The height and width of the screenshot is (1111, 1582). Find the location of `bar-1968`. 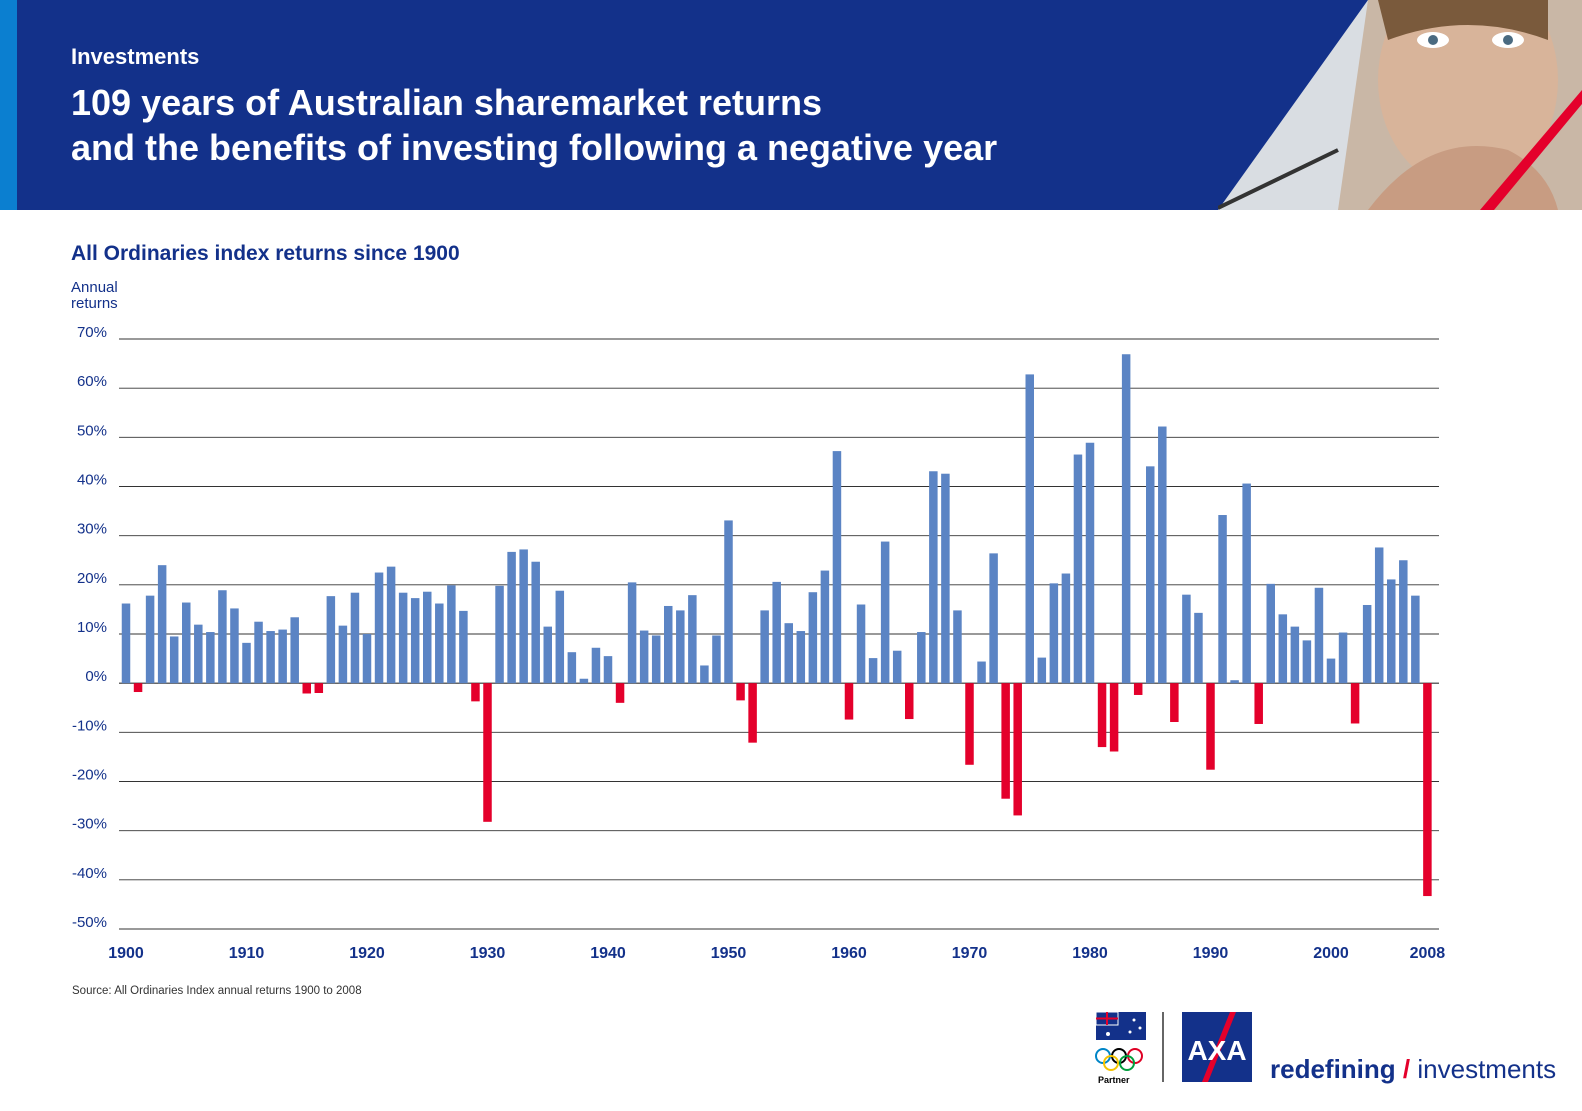

bar-1968 is located at coordinates (945, 578).